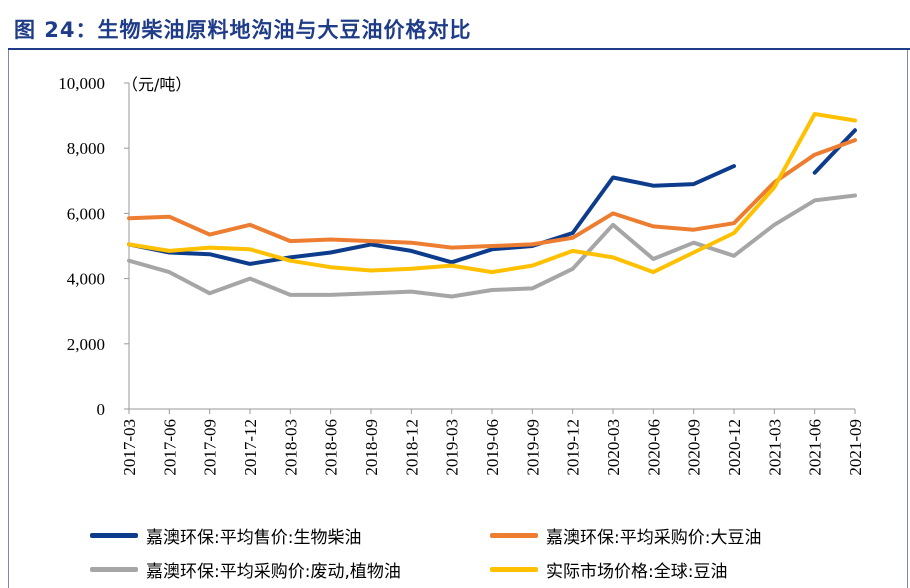 The height and width of the screenshot is (588, 910). Describe the element at coordinates (86, 279) in the screenshot. I see `y-tick-label: 4,000` at that location.